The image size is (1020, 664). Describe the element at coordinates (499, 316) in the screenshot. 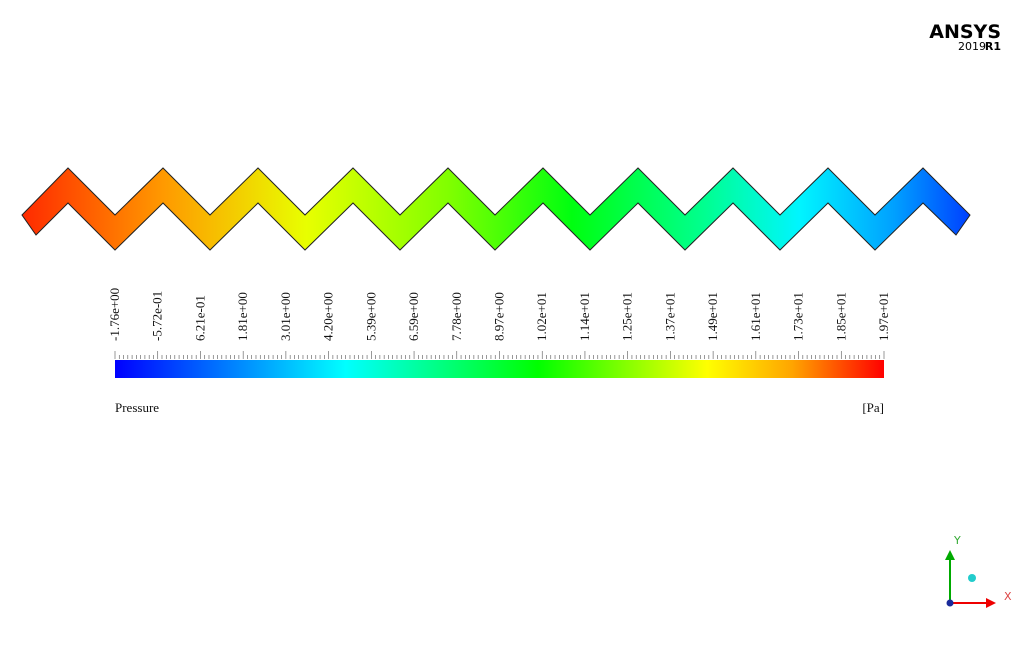

I see `colorbar-tick-label: 8.97e+00` at that location.